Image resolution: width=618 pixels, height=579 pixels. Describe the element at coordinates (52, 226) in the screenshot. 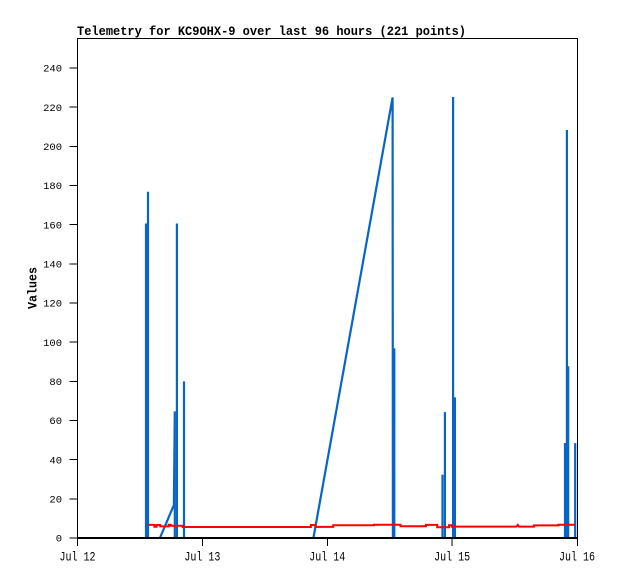

I see `svg-text: 160` at that location.